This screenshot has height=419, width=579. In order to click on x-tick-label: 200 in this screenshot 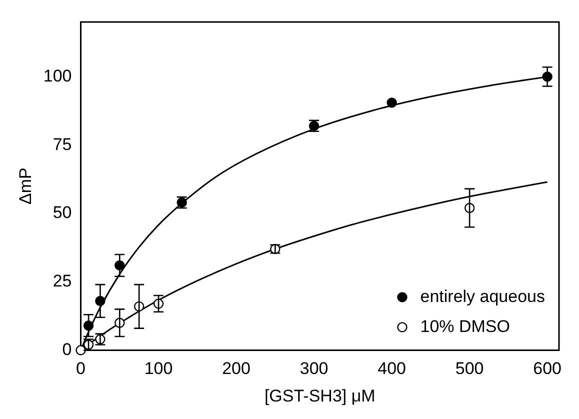, I will do `click(236, 368)`.